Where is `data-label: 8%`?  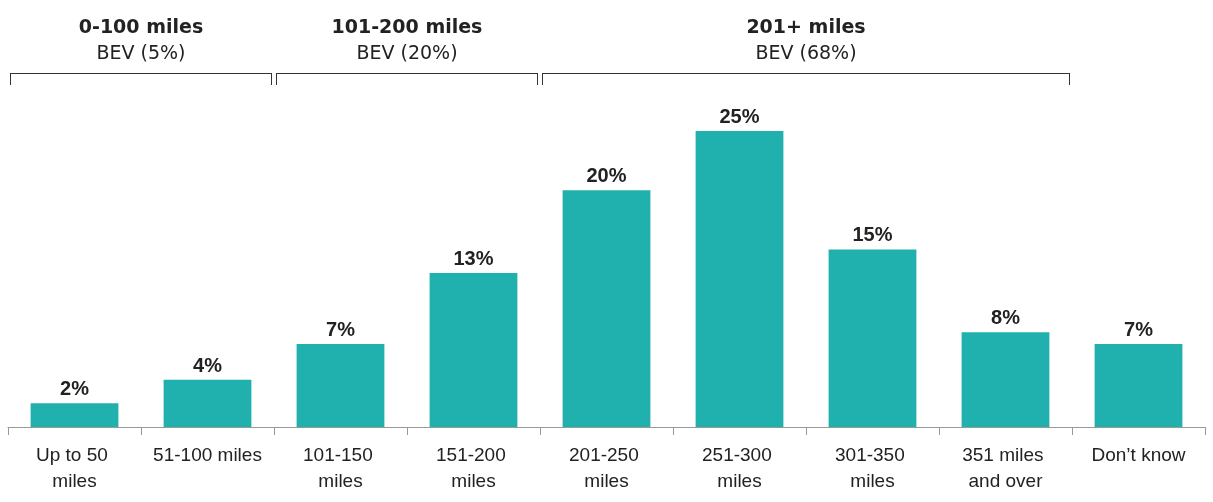
data-label: 8% is located at coordinates (1006, 317).